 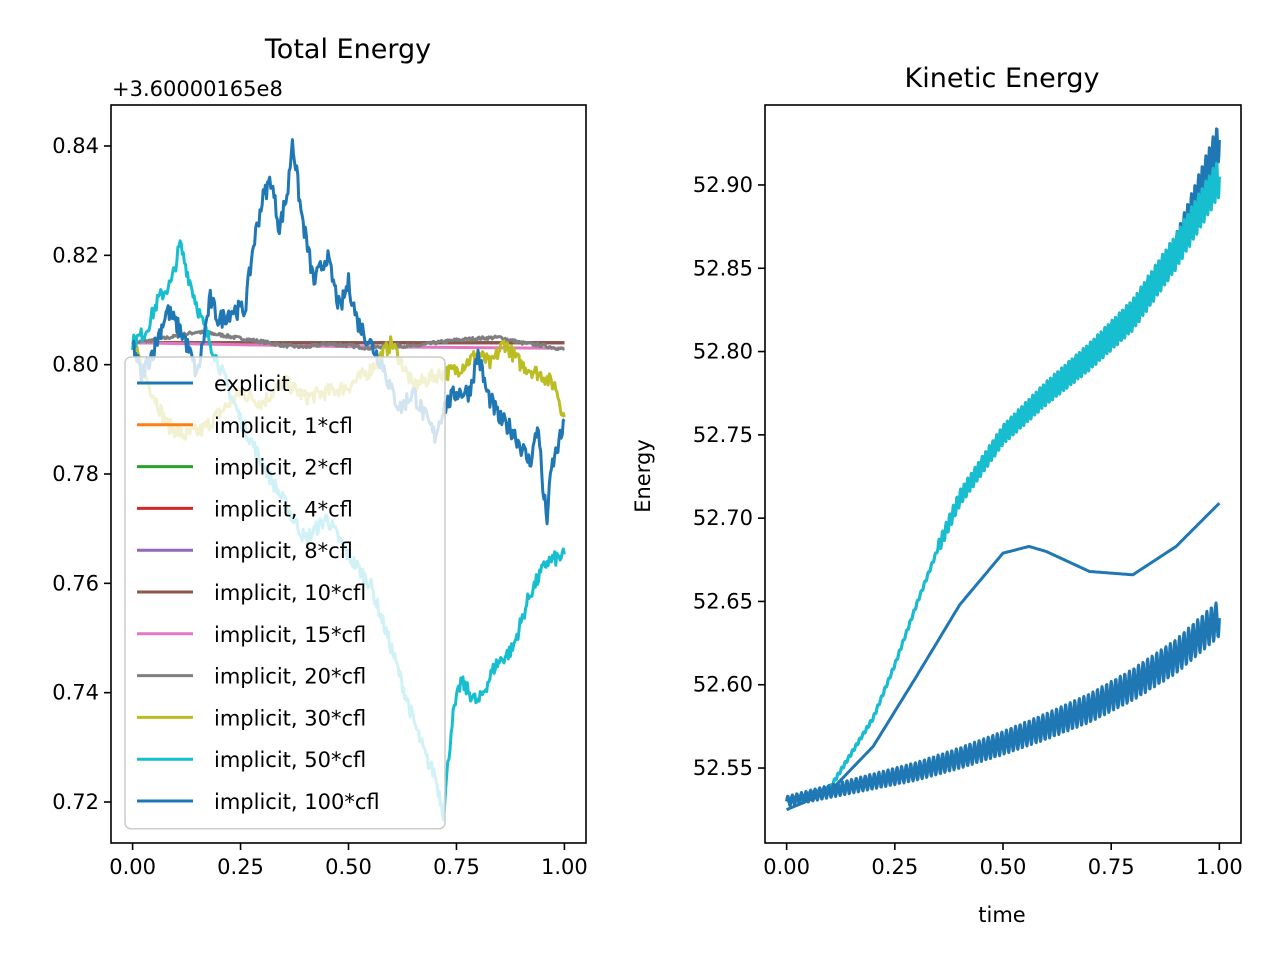 What do you see at coordinates (723, 685) in the screenshot?
I see `y-tick-label: 52.60` at bounding box center [723, 685].